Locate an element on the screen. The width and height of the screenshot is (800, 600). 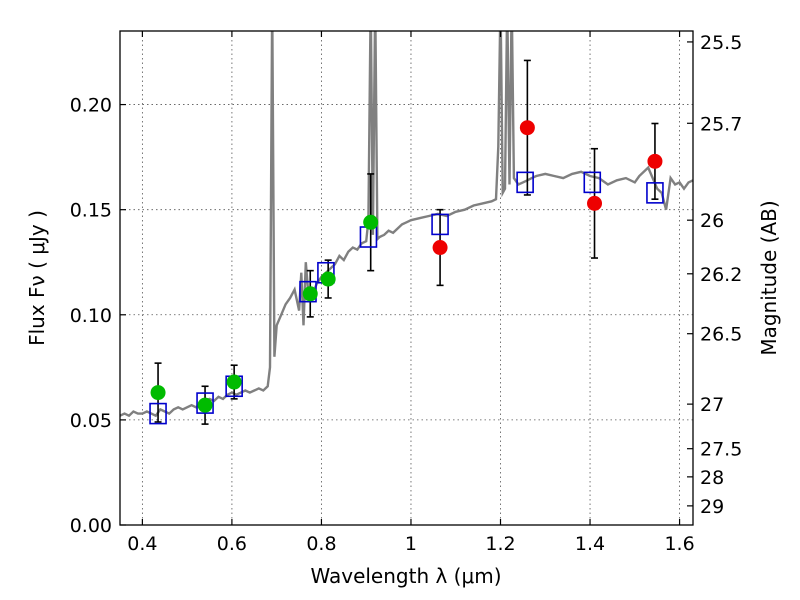
x-tick-label: 1 is located at coordinates (411, 544).